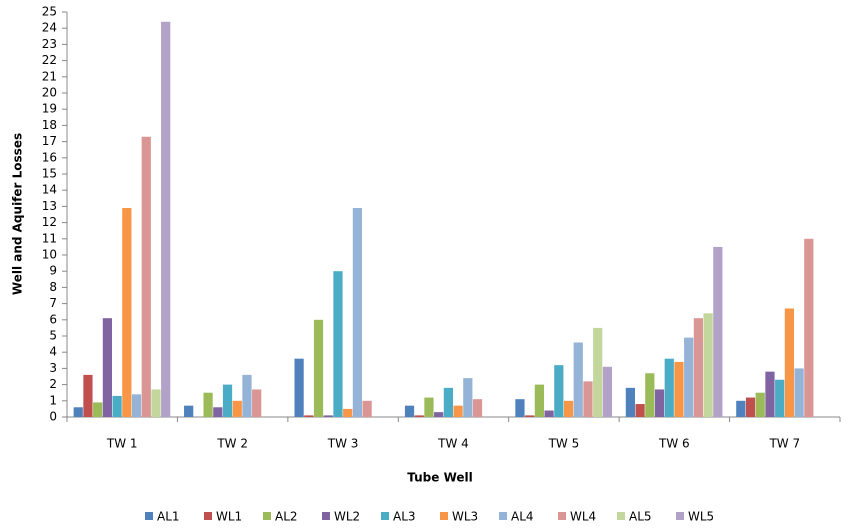 The height and width of the screenshot is (528, 851). Describe the element at coordinates (53, 336) in the screenshot. I see `y-tick-label: 5` at that location.